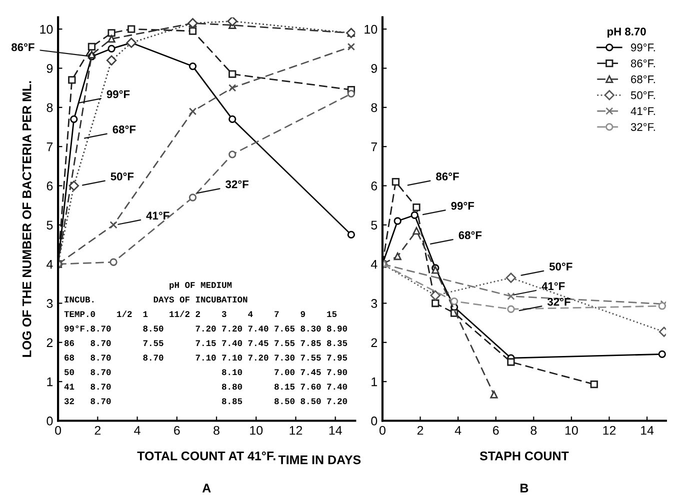  I want to click on x-axis-title: STAPH COUNT, so click(524, 455).